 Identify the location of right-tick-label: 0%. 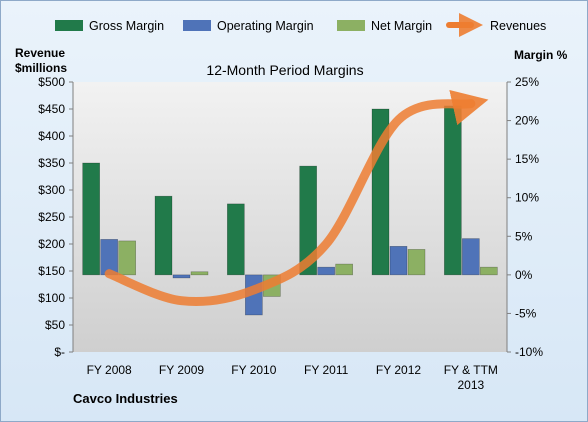
(524, 275).